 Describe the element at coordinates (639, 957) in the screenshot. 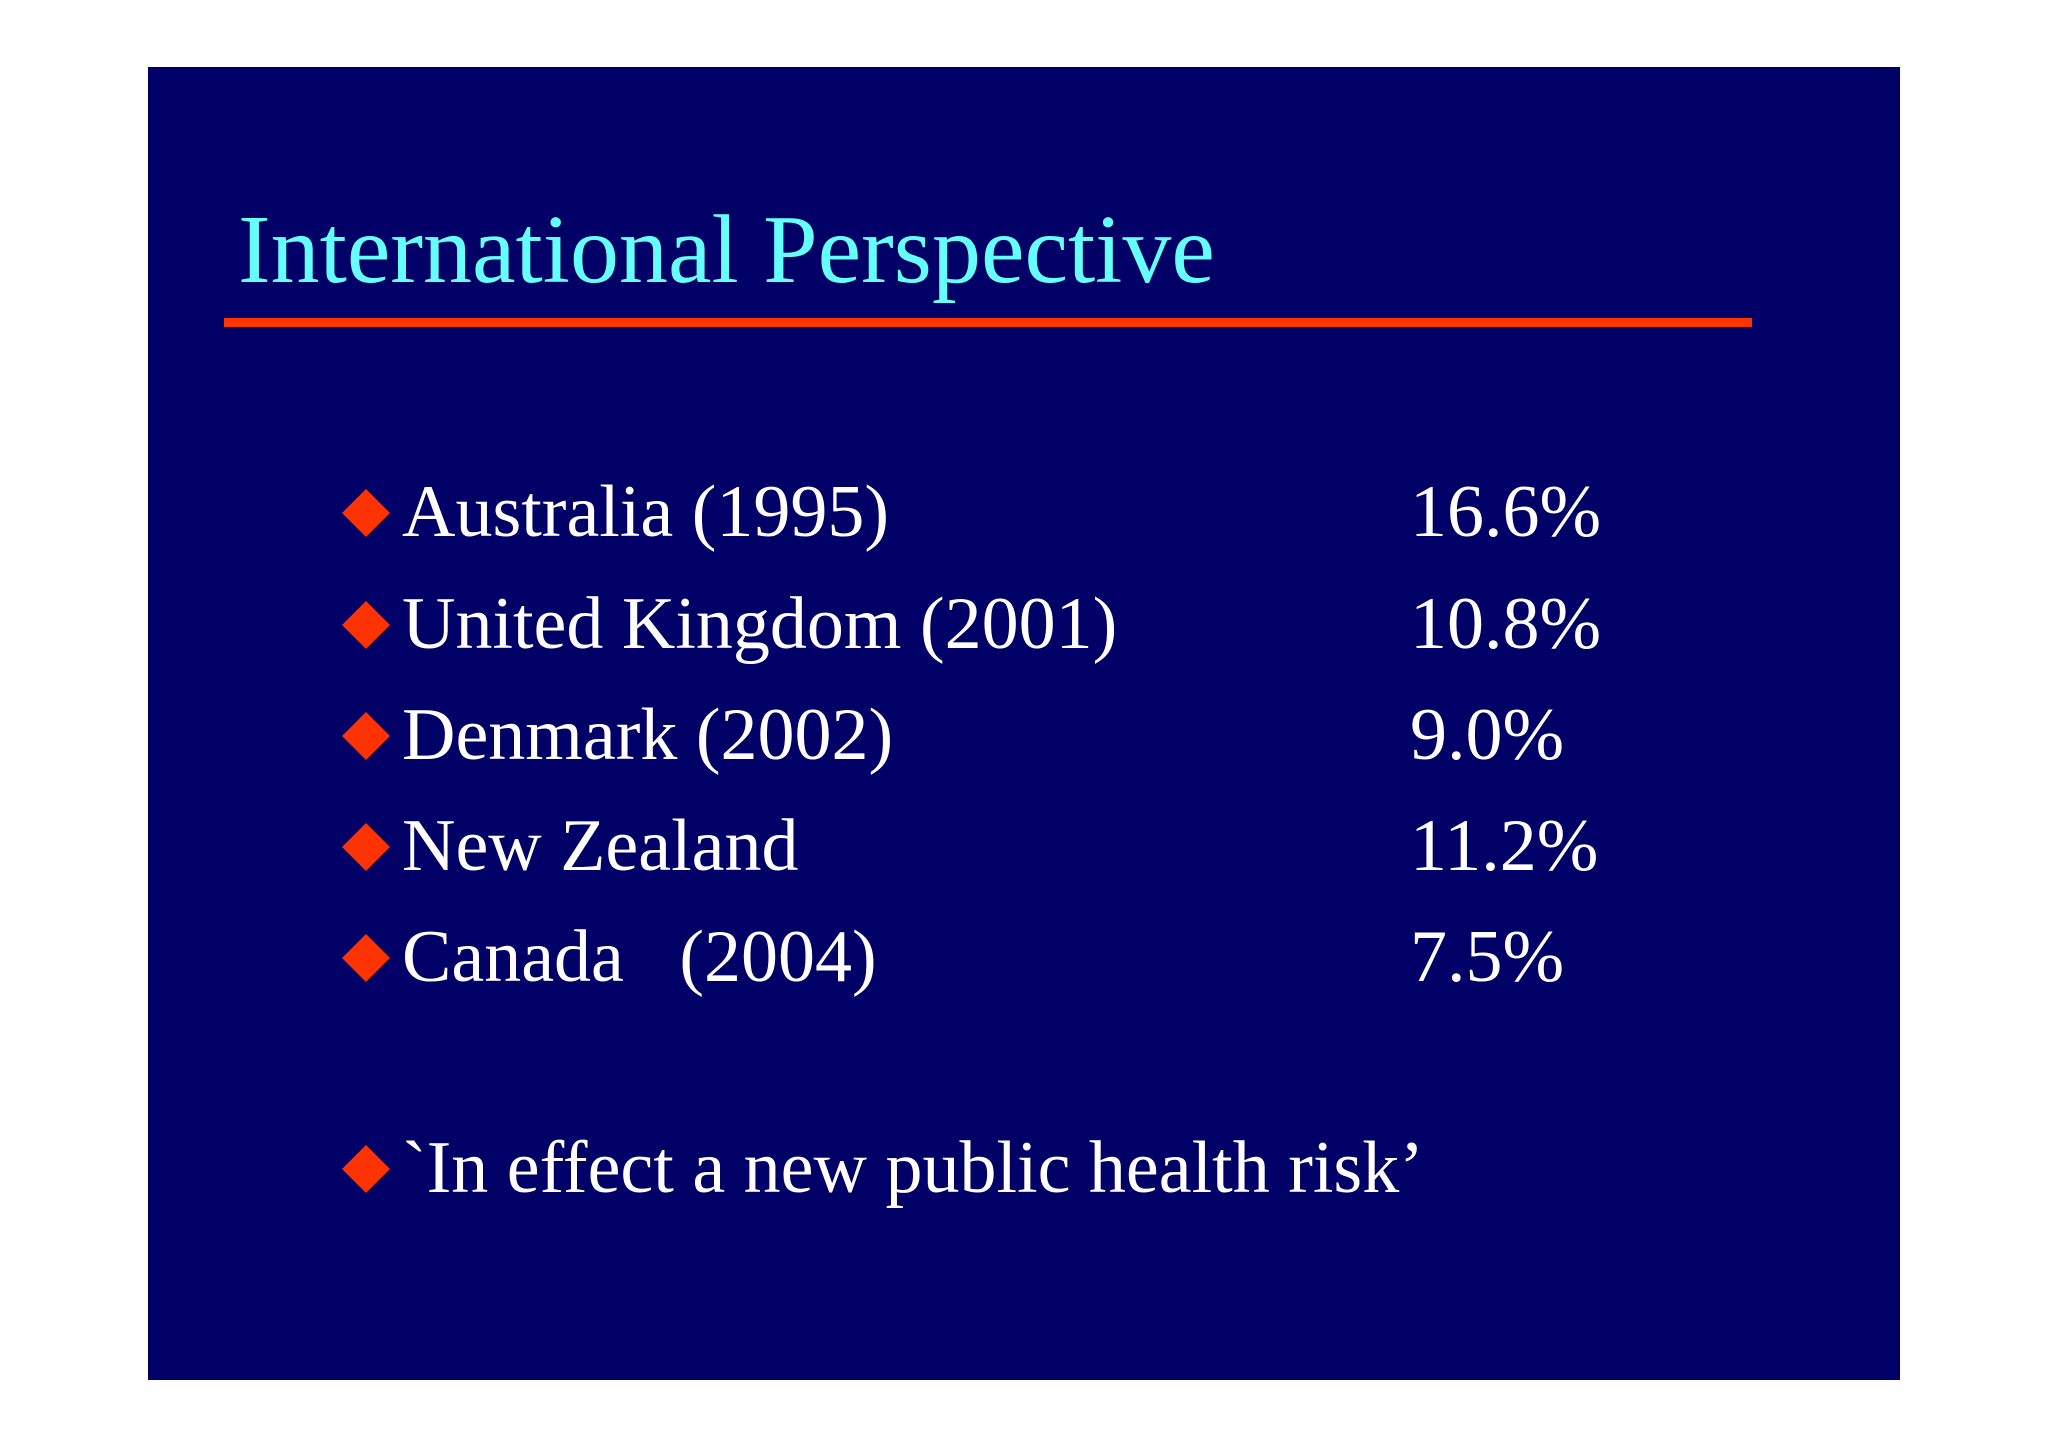

I see `country-label: Canada (2004)` at that location.